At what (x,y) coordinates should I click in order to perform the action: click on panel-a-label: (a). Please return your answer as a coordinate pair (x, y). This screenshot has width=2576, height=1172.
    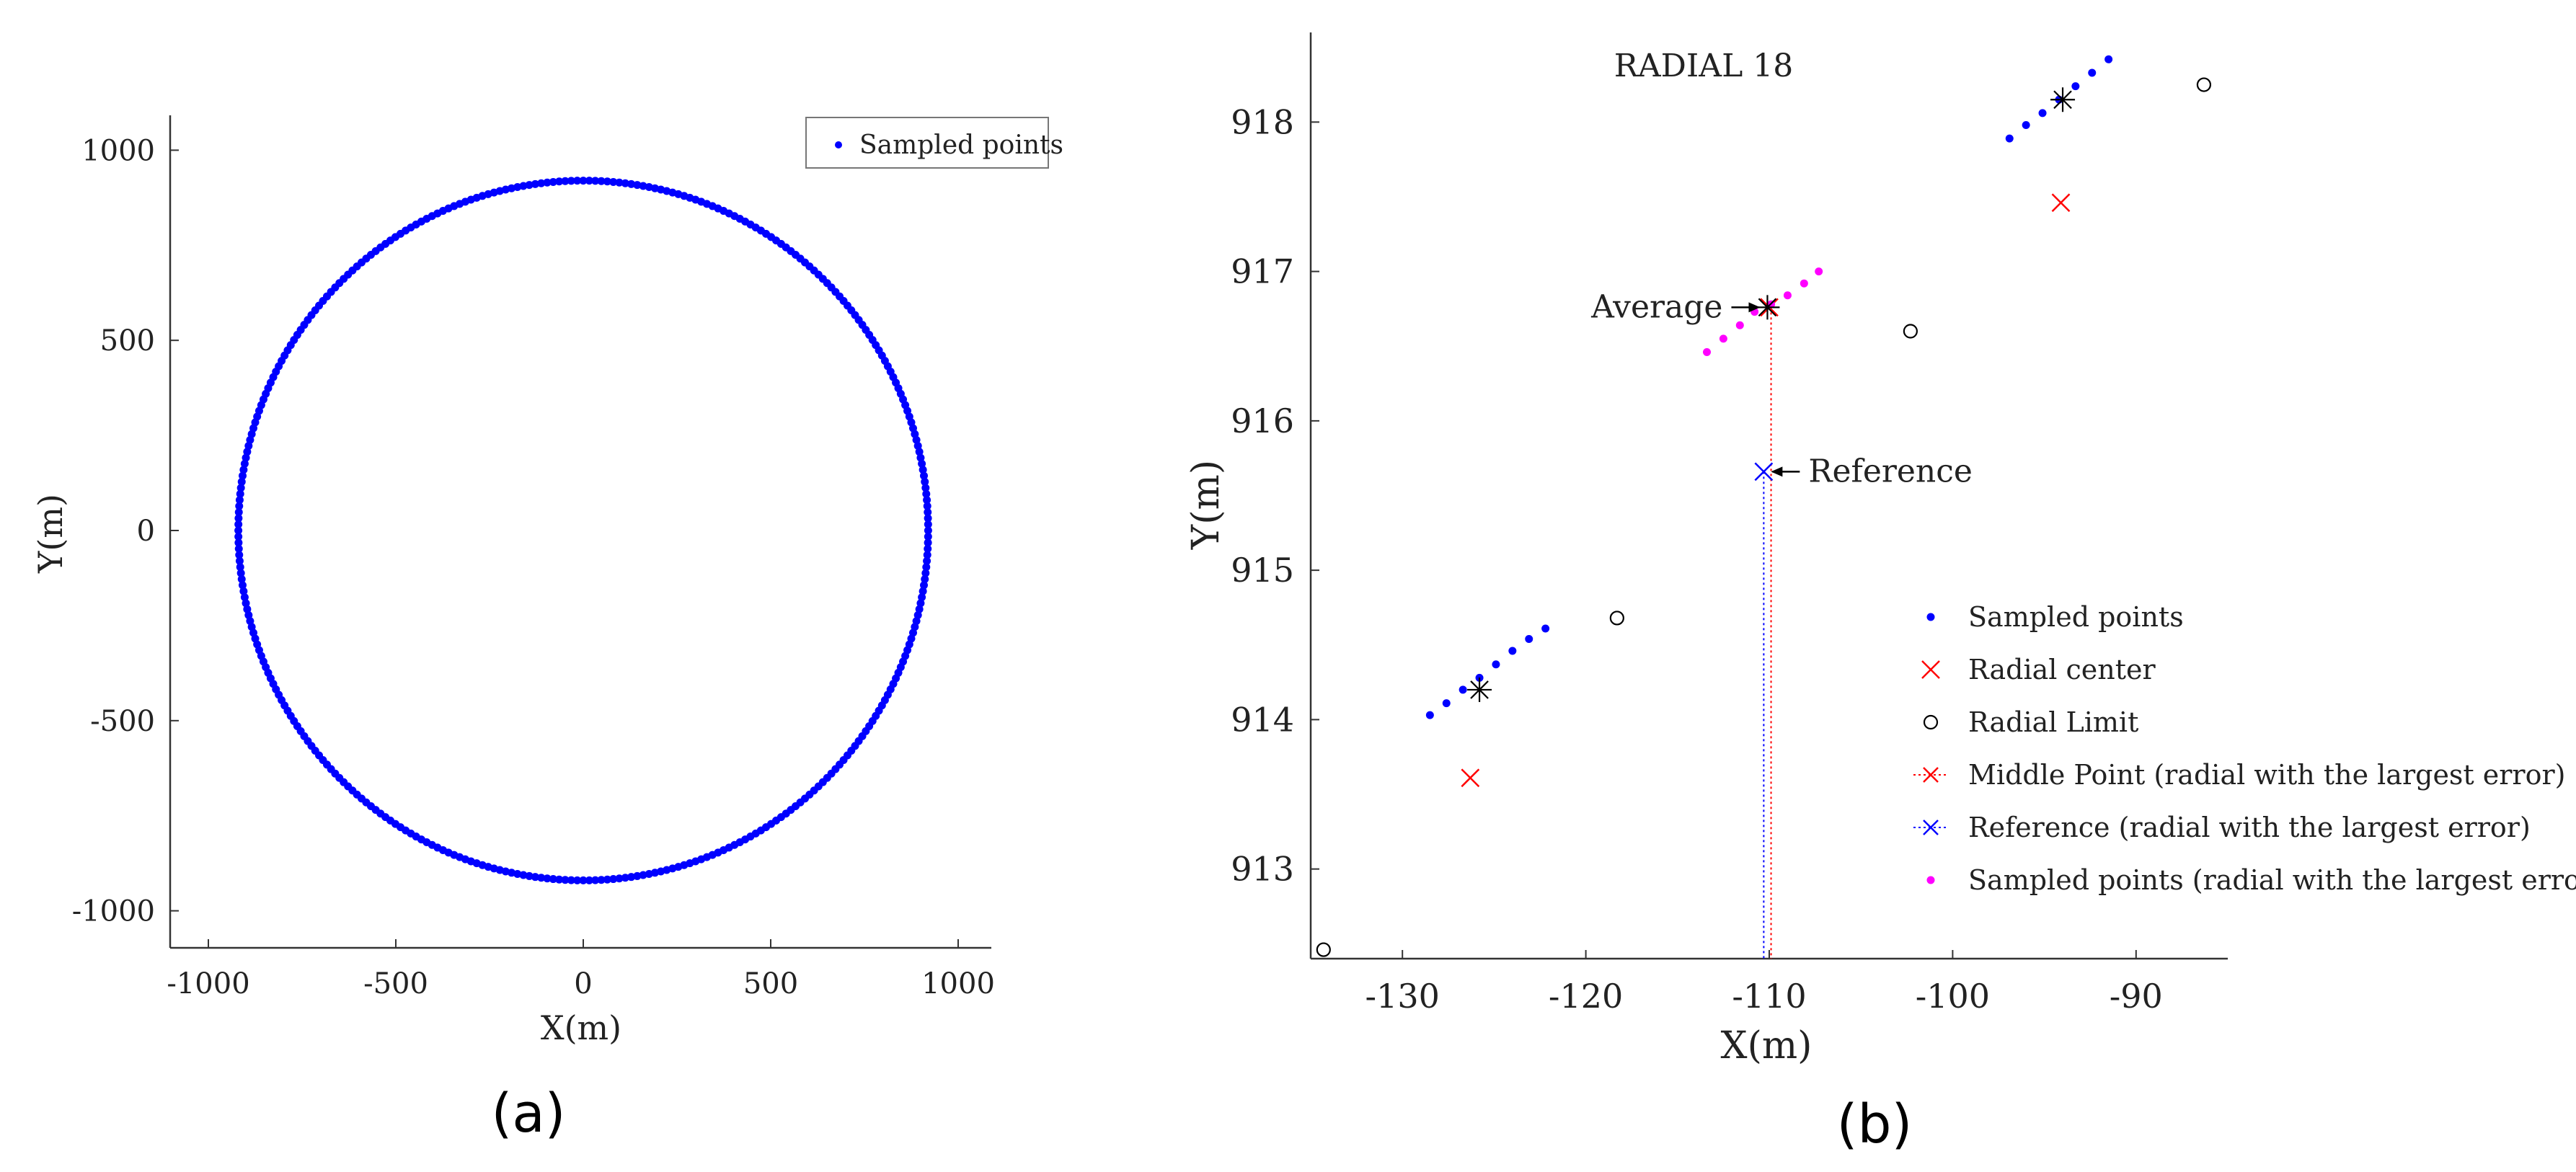
    Looking at the image, I should click on (528, 1114).